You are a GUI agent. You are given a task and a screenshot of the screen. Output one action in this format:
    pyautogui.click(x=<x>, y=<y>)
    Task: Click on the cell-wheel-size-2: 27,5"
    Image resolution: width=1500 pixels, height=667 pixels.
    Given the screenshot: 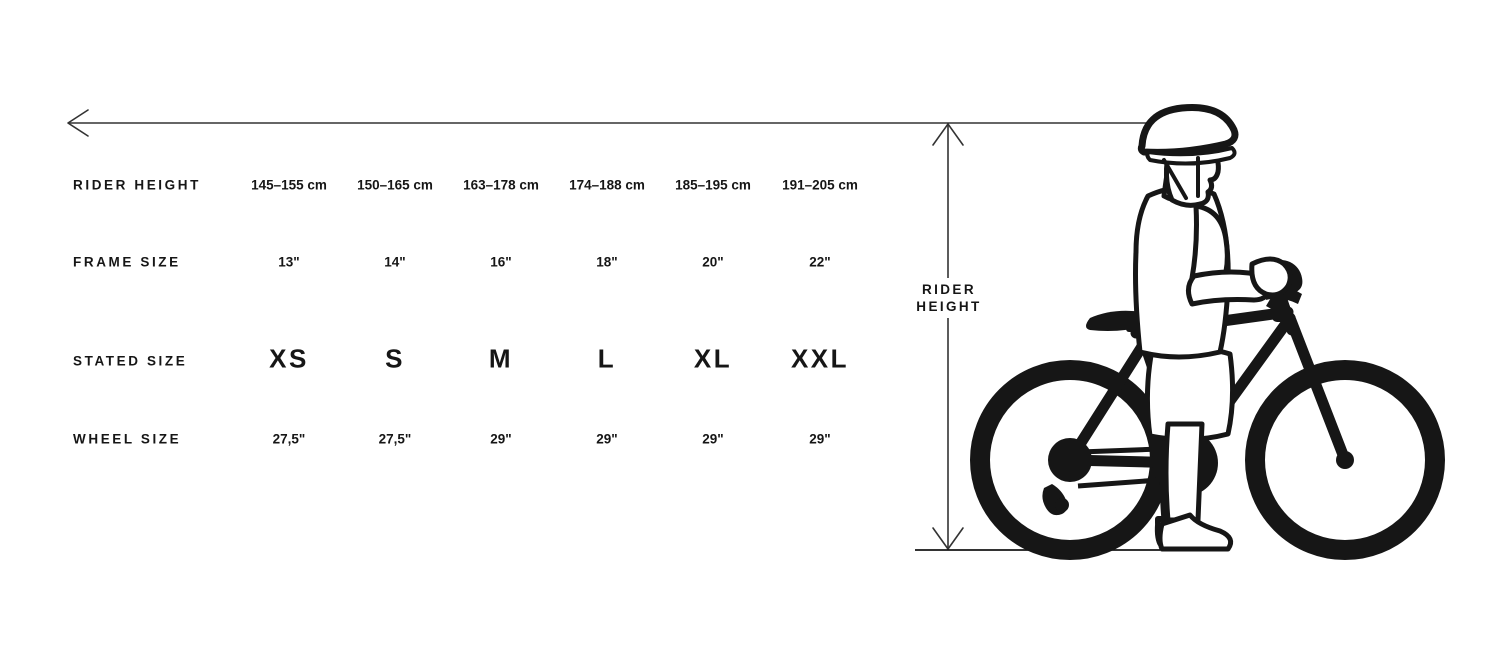 What is the action you would take?
    pyautogui.click(x=395, y=439)
    